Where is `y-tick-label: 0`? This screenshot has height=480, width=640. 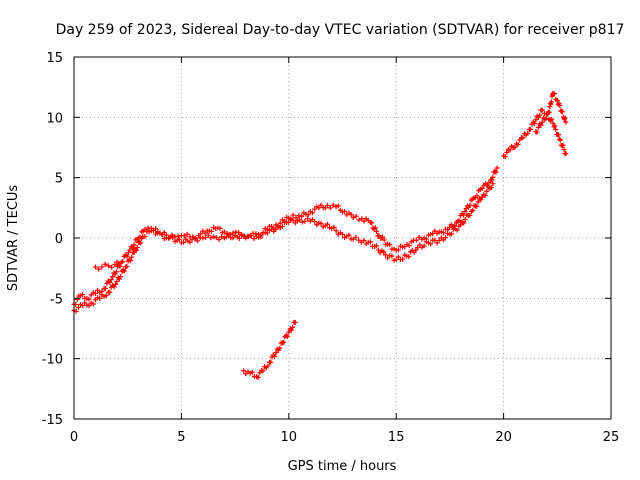
y-tick-label: 0 is located at coordinates (59, 239).